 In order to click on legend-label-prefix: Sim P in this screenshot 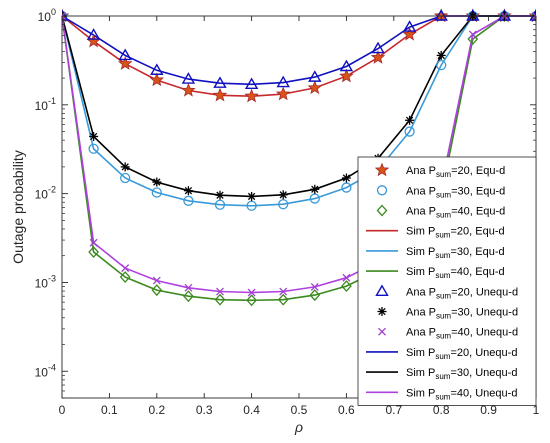, I will do `click(420, 232)`.